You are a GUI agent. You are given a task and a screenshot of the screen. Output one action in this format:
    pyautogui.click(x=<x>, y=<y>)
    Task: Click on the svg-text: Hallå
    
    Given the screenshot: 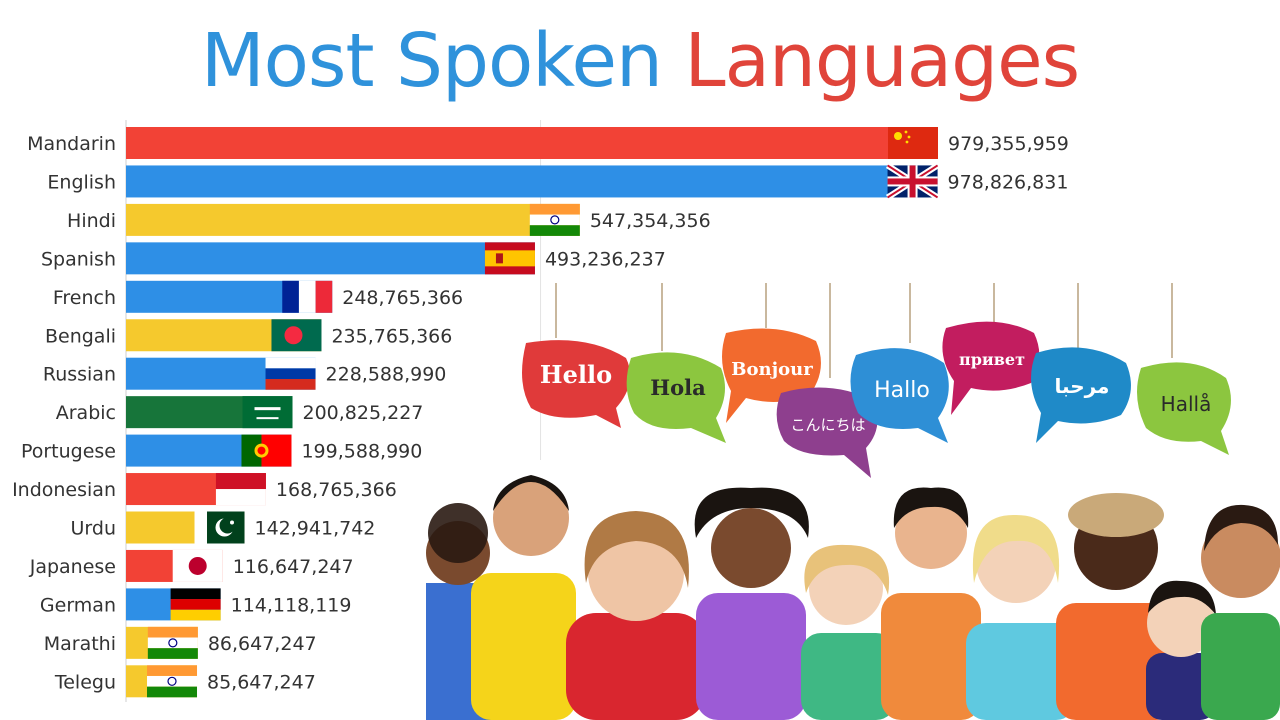 What is the action you would take?
    pyautogui.click(x=1186, y=404)
    